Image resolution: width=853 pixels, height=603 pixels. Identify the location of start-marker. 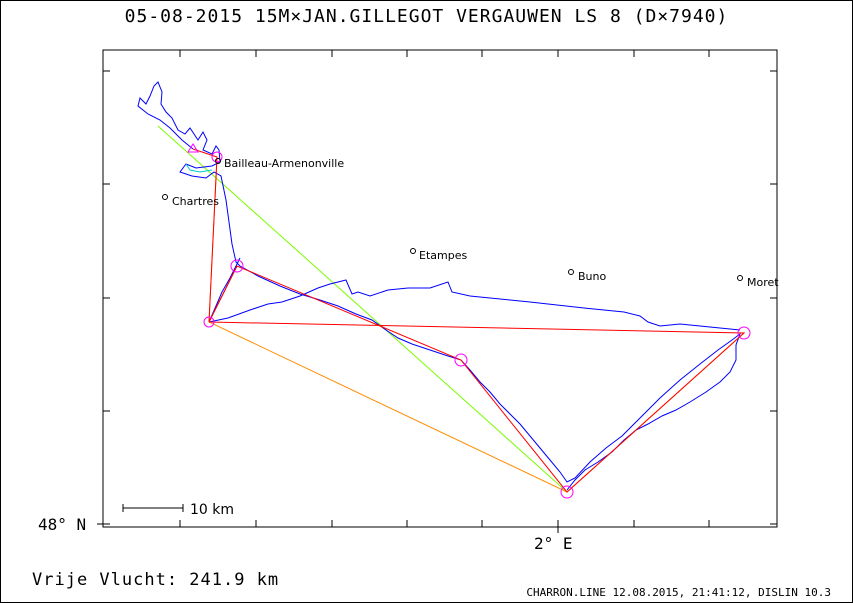
(193, 148).